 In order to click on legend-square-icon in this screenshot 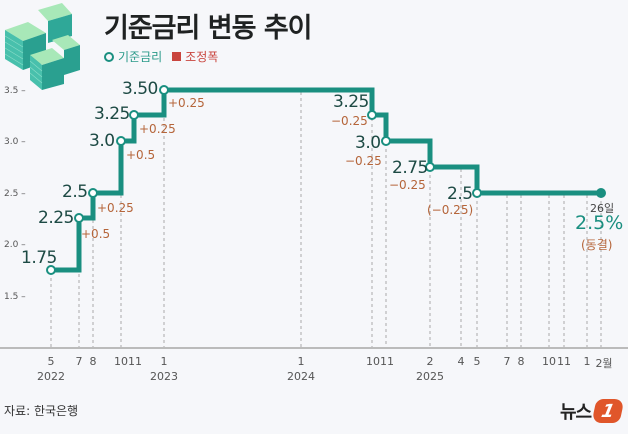, I will do `click(177, 56)`.